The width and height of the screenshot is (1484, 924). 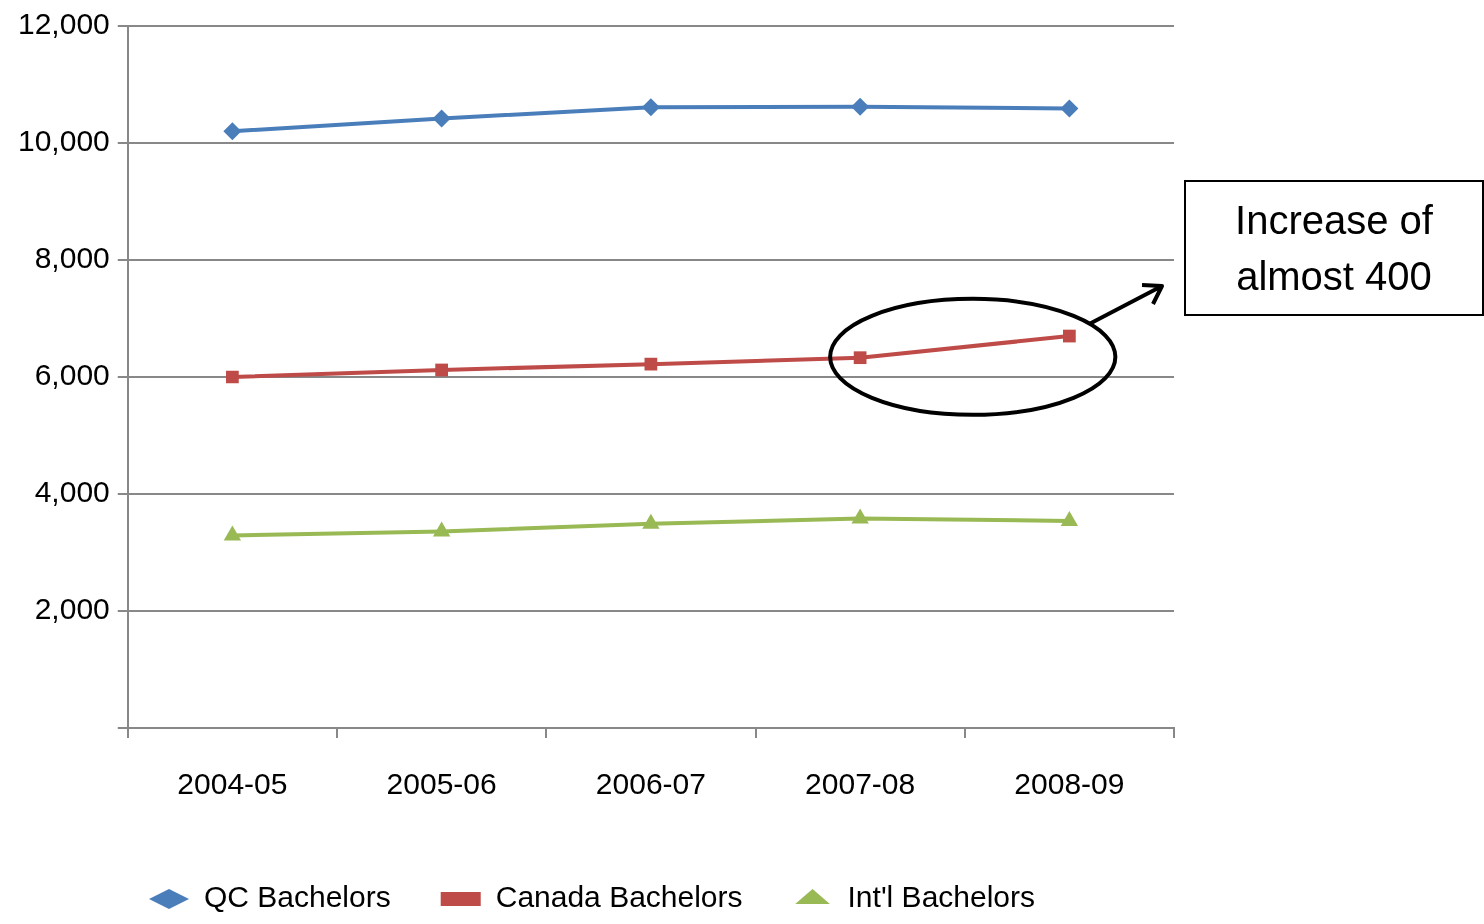 What do you see at coordinates (72, 258) in the screenshot?
I see `y-tick-label: 8,000` at bounding box center [72, 258].